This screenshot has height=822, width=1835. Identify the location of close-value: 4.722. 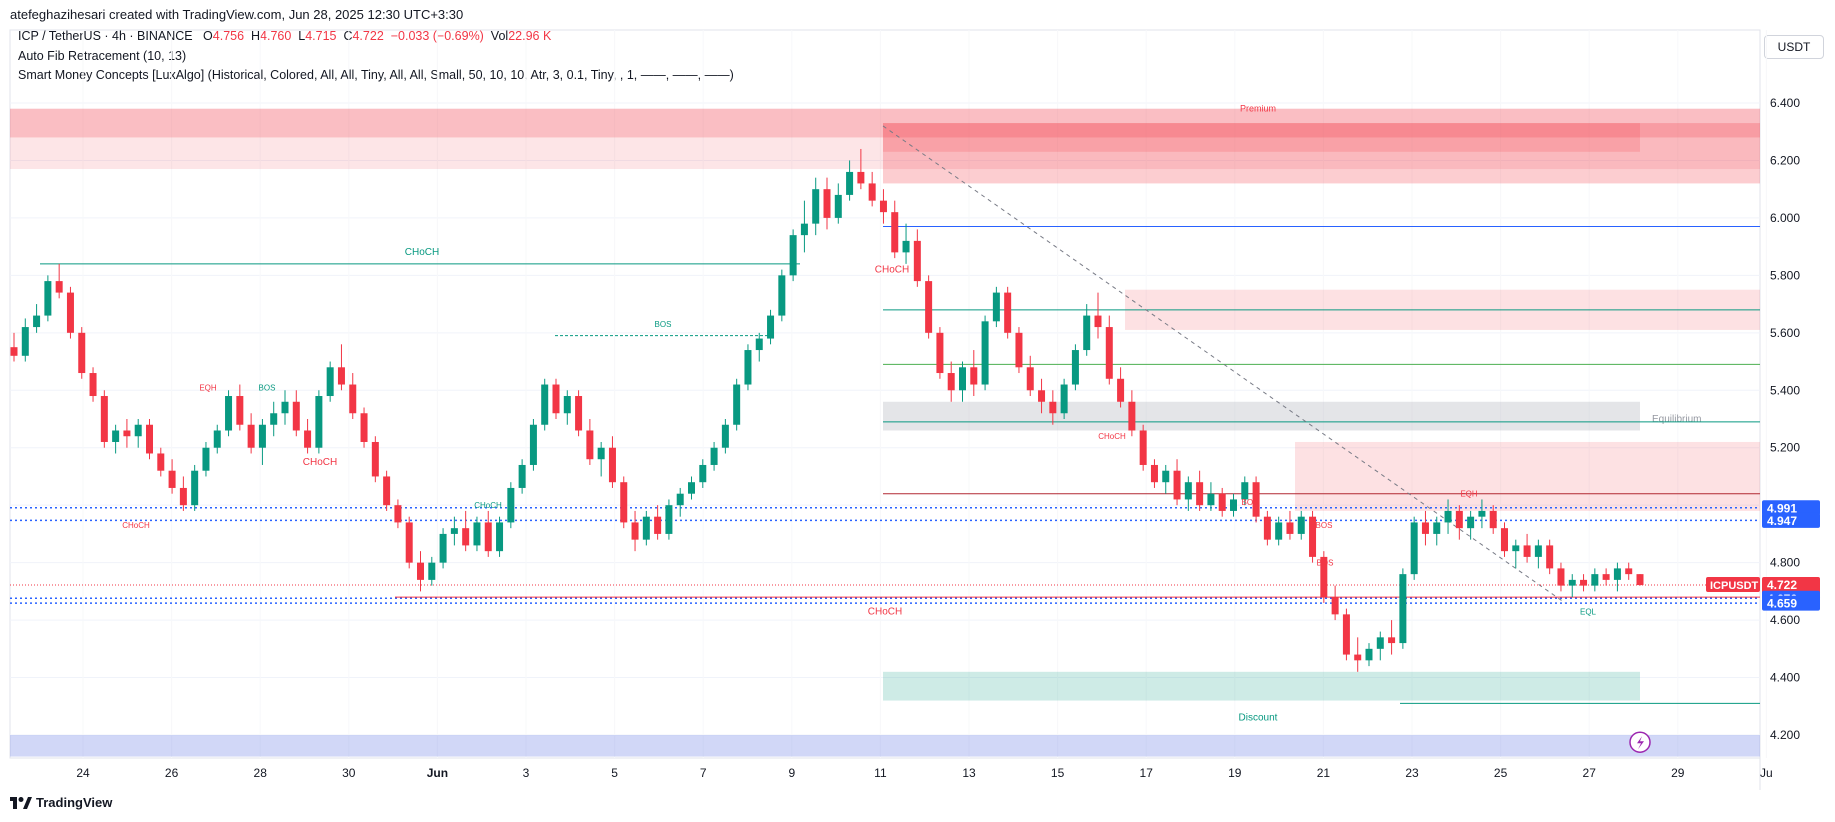
(368, 36).